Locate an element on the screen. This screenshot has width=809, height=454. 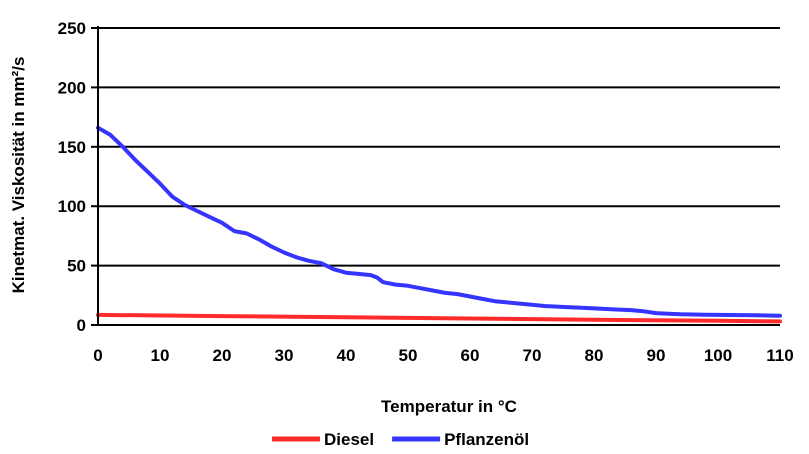
y-tick-label-200: 200 is located at coordinates (72, 87).